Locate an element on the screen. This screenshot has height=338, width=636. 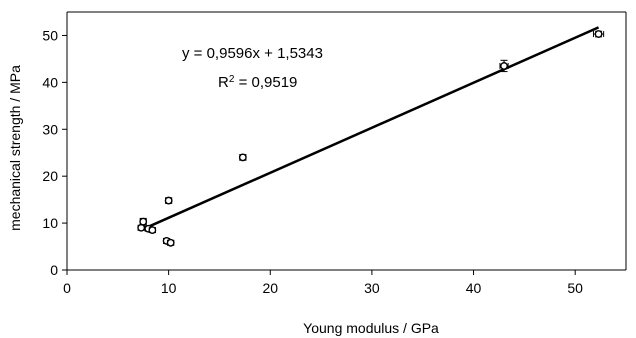
r-squared-value: = 0,9519 is located at coordinates (265, 82).